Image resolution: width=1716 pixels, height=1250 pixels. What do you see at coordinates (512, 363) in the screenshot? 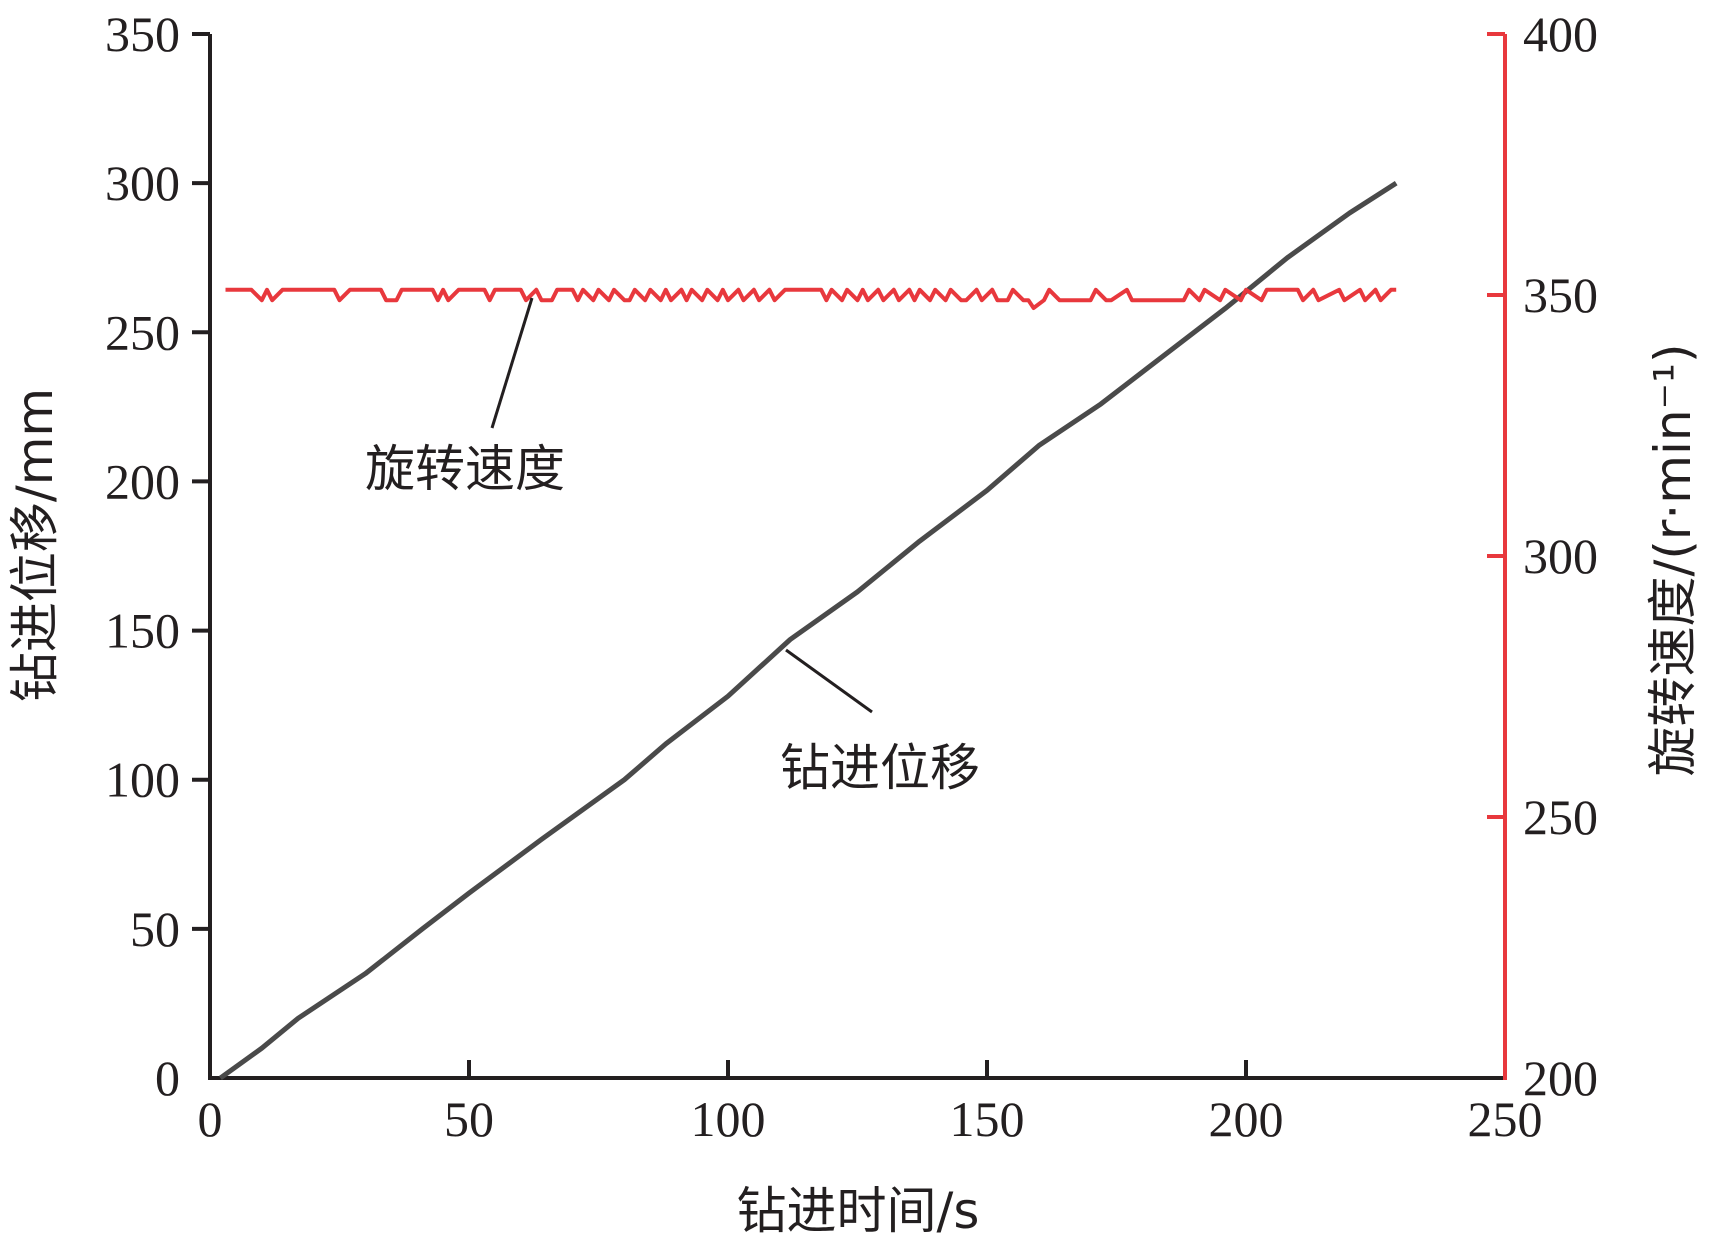
I see `speed-annotation-leader` at bounding box center [512, 363].